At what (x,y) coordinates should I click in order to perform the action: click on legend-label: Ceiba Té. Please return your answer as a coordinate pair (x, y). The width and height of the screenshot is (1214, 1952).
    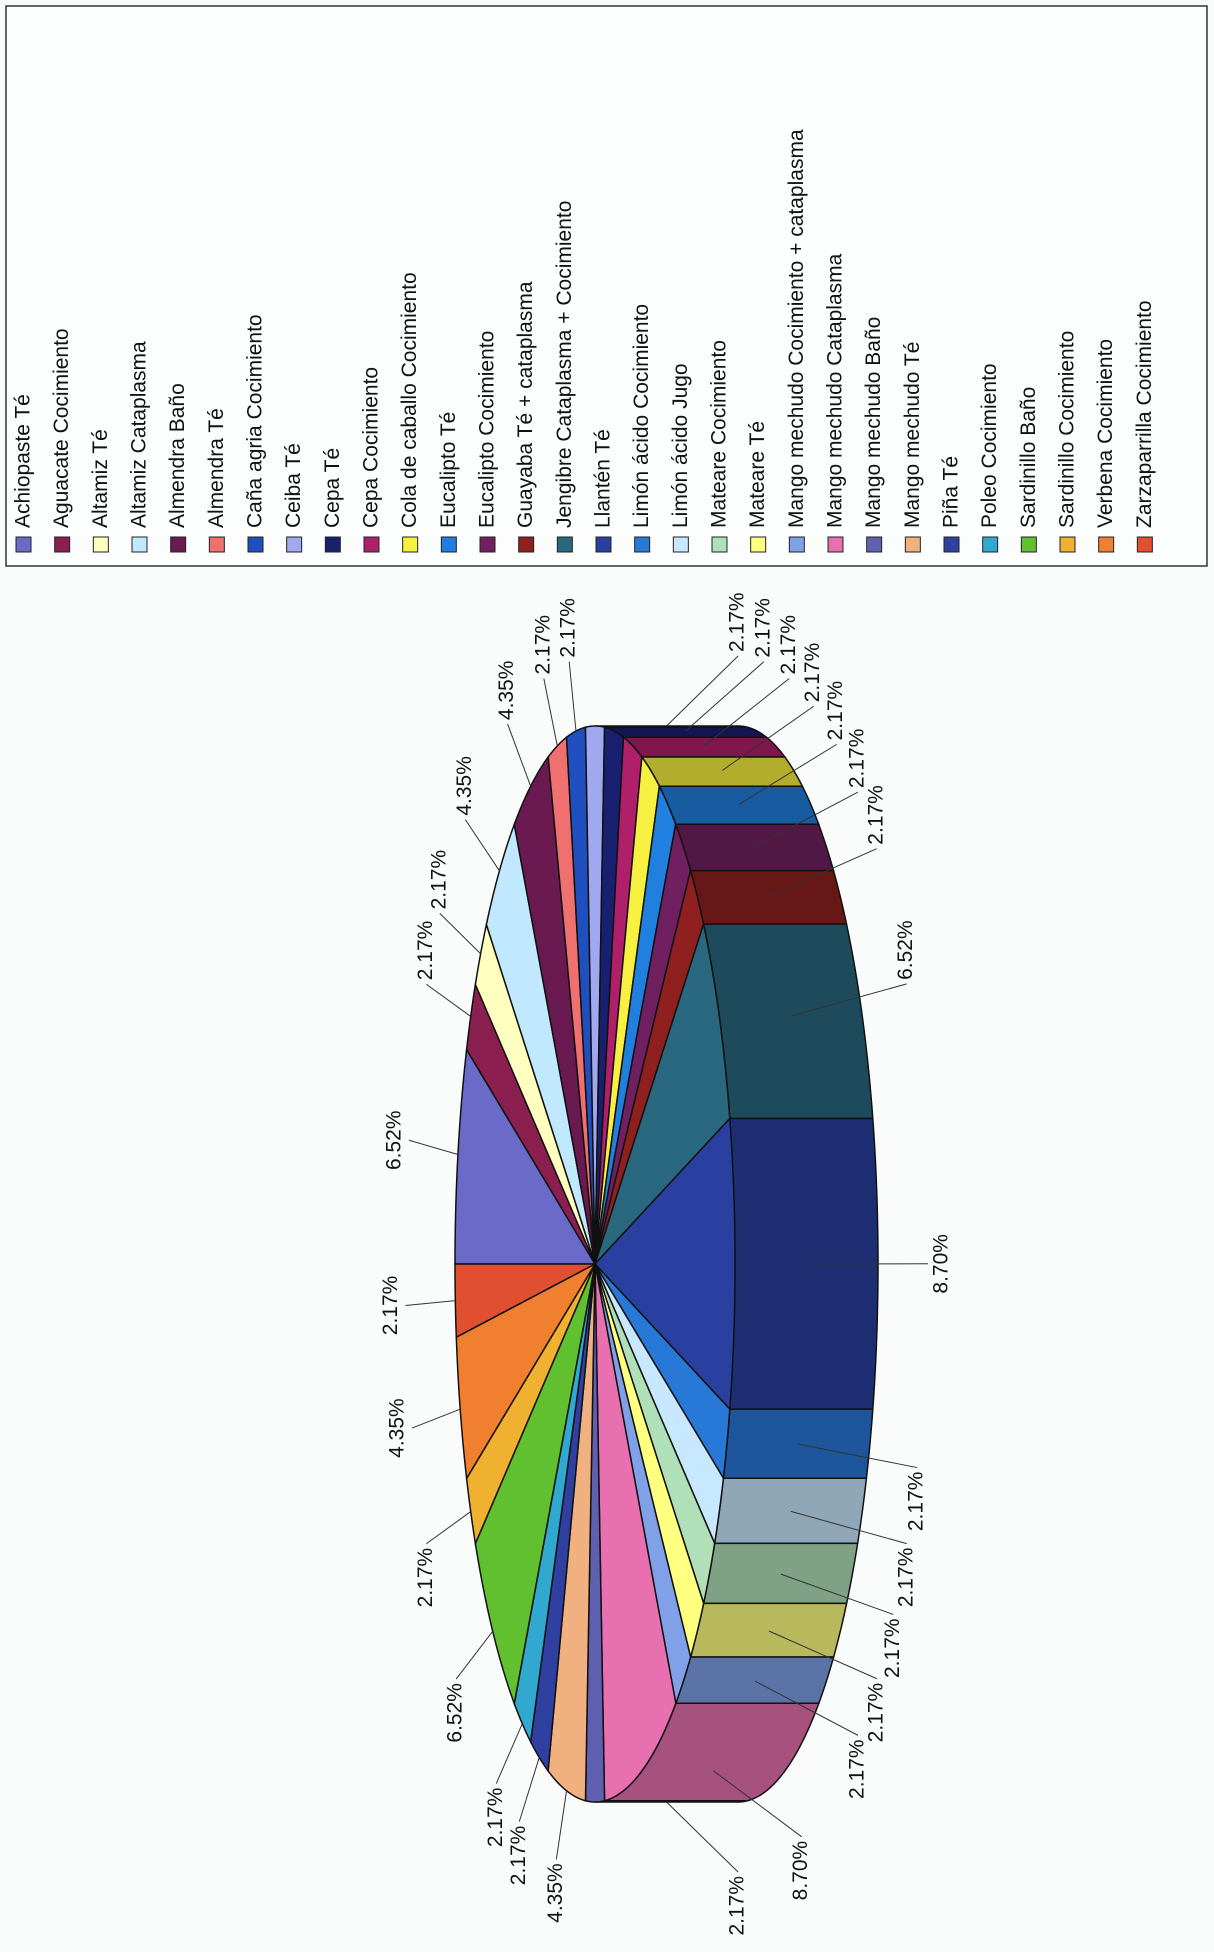
    Looking at the image, I should click on (293, 485).